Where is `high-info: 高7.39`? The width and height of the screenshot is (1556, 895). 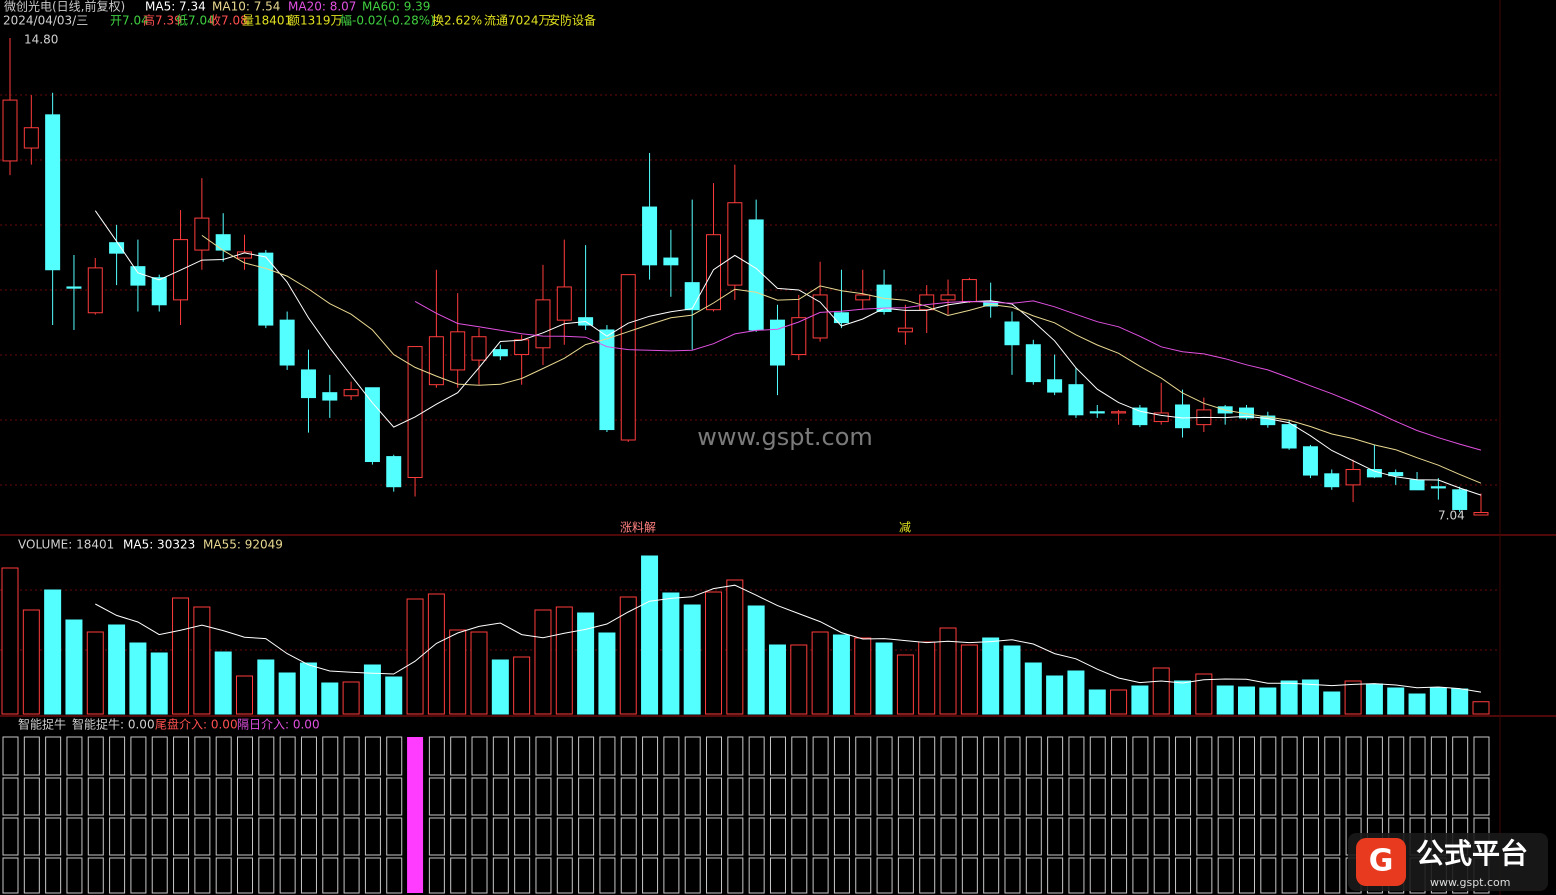 high-info: 高7.39 is located at coordinates (162, 20).